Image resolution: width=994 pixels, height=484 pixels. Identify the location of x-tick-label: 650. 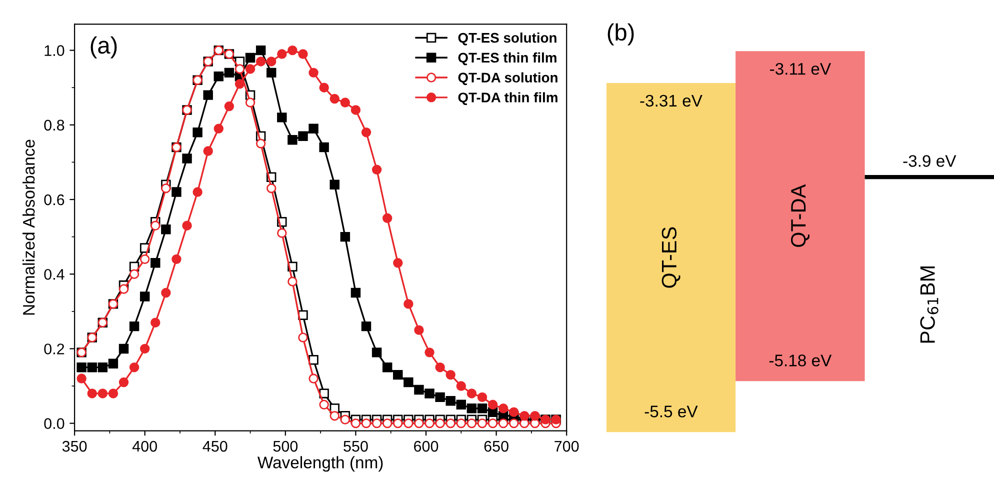
(496, 446).